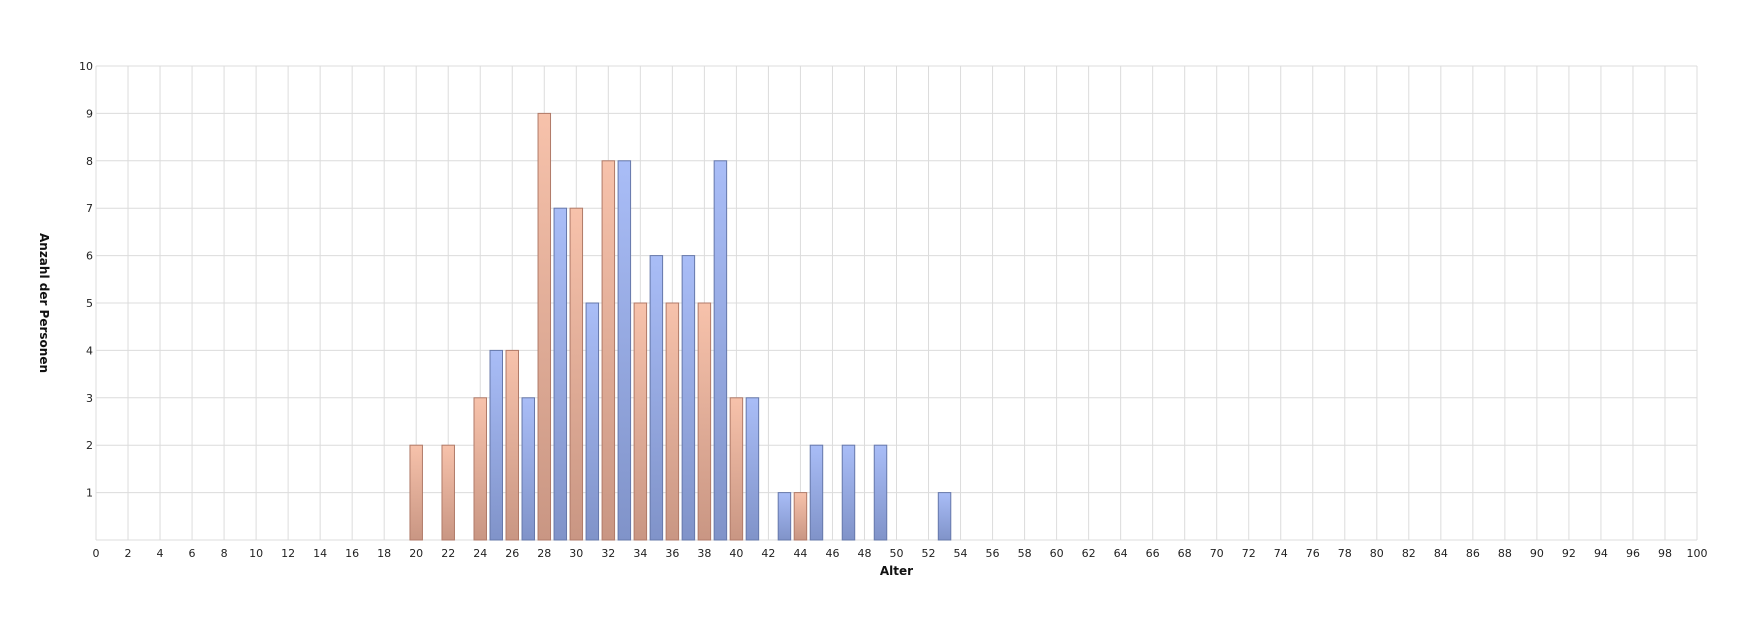  Describe the element at coordinates (929, 553) in the screenshot. I see `x-tick-label: 52` at that location.